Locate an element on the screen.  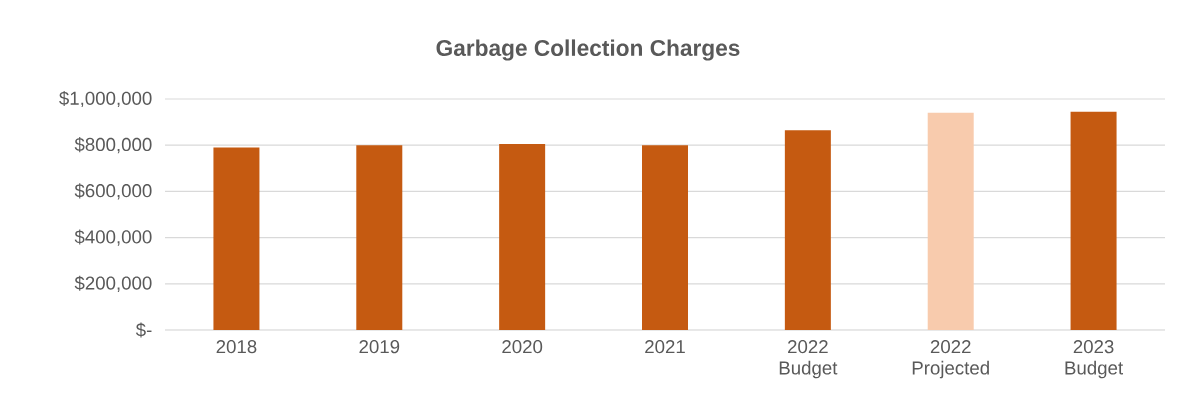
chart-title: Garbage Collection Charges is located at coordinates (588, 50).